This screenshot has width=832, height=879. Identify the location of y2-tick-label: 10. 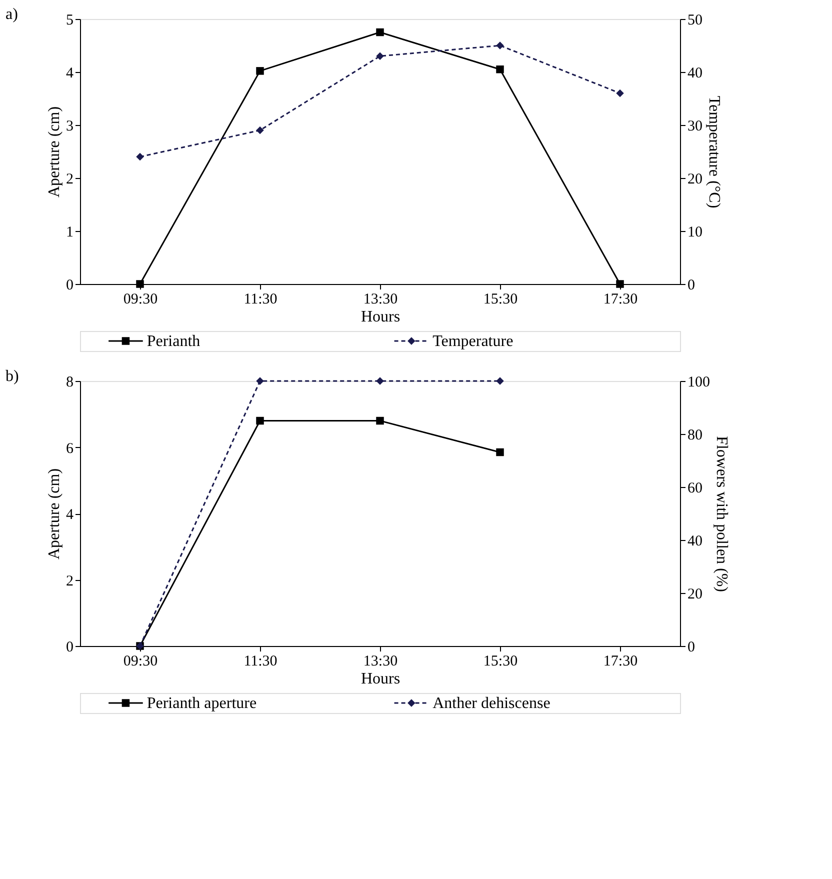
(695, 232).